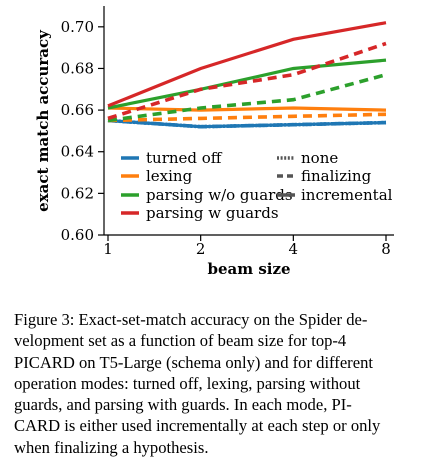 The height and width of the screenshot is (466, 434). What do you see at coordinates (77, 27) in the screenshot?
I see `y-tick-label: 0.70` at bounding box center [77, 27].